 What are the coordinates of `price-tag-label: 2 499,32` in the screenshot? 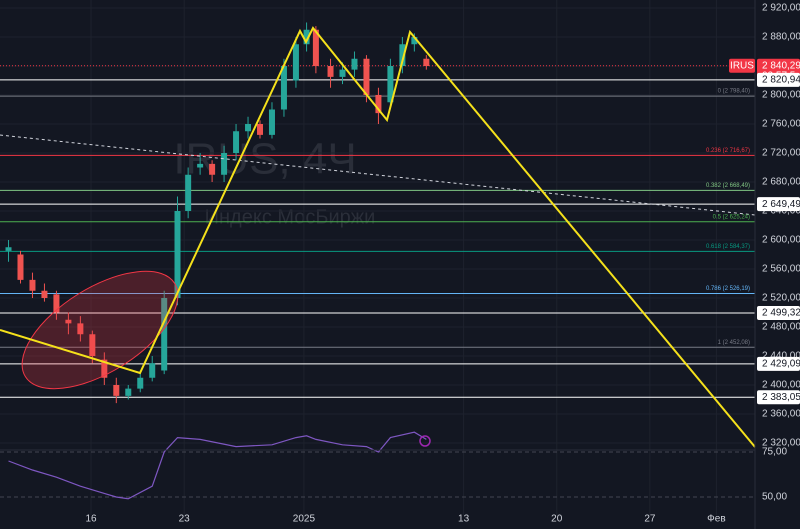 It's located at (781, 313).